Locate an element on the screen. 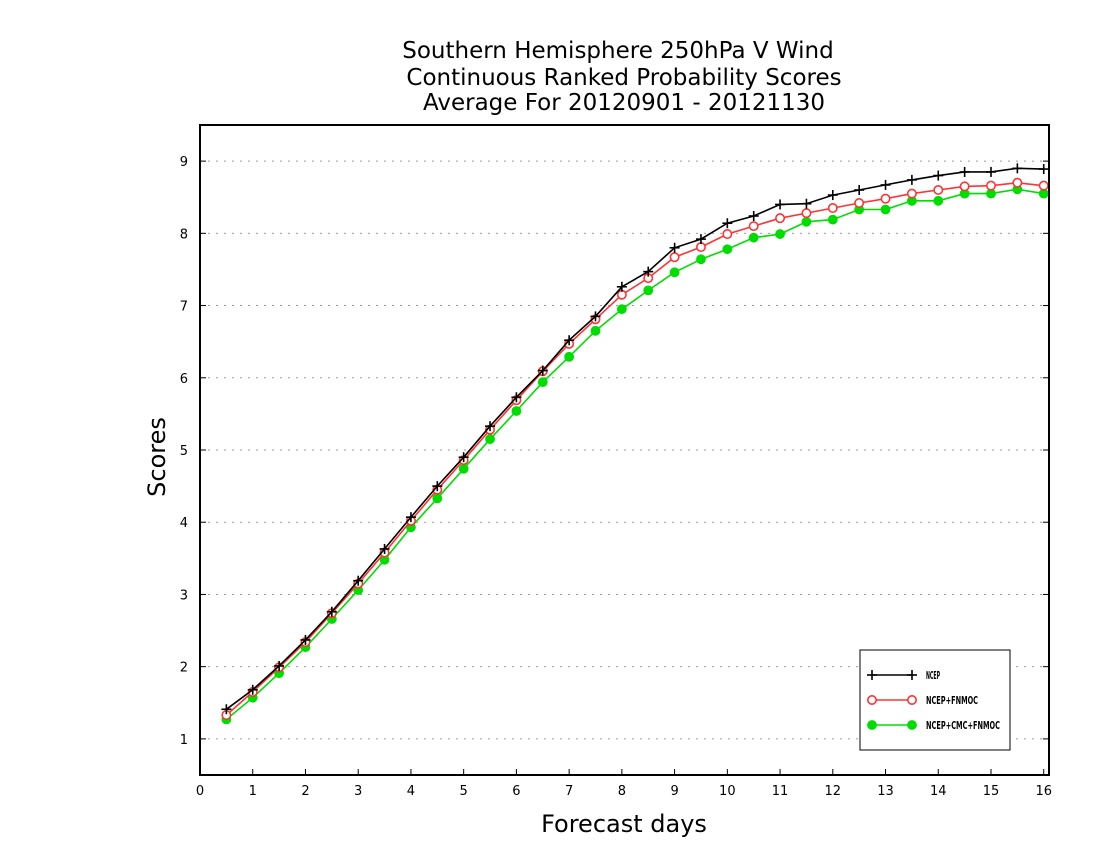 The image size is (1100, 850). x-tick-label: 7 is located at coordinates (569, 791).